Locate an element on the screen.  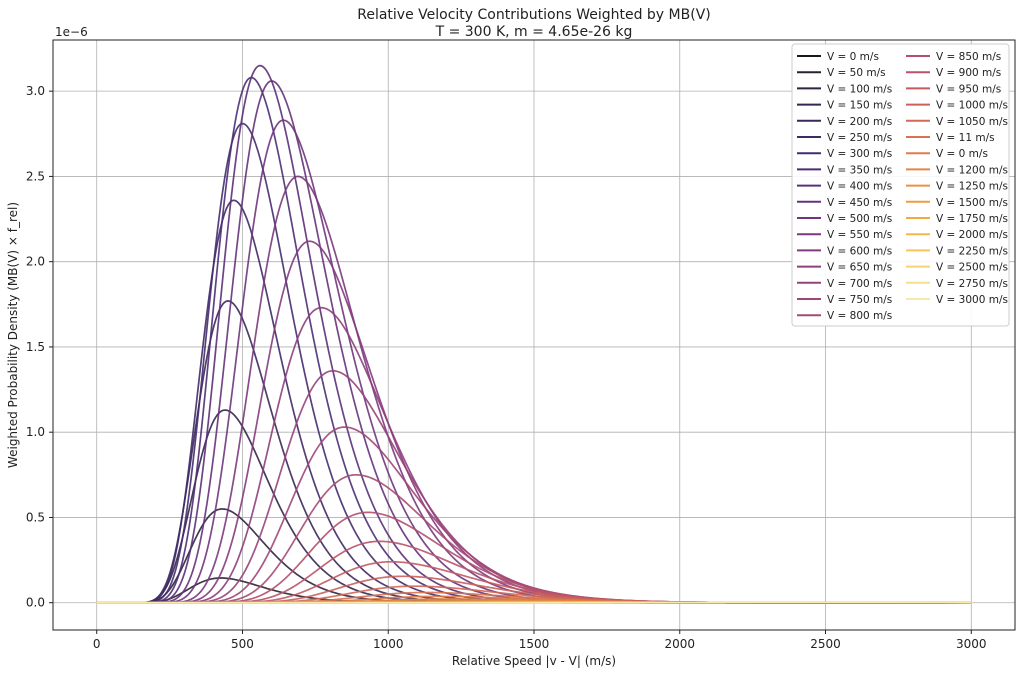
legend-entry: V = 300 m/s is located at coordinates (859, 154).